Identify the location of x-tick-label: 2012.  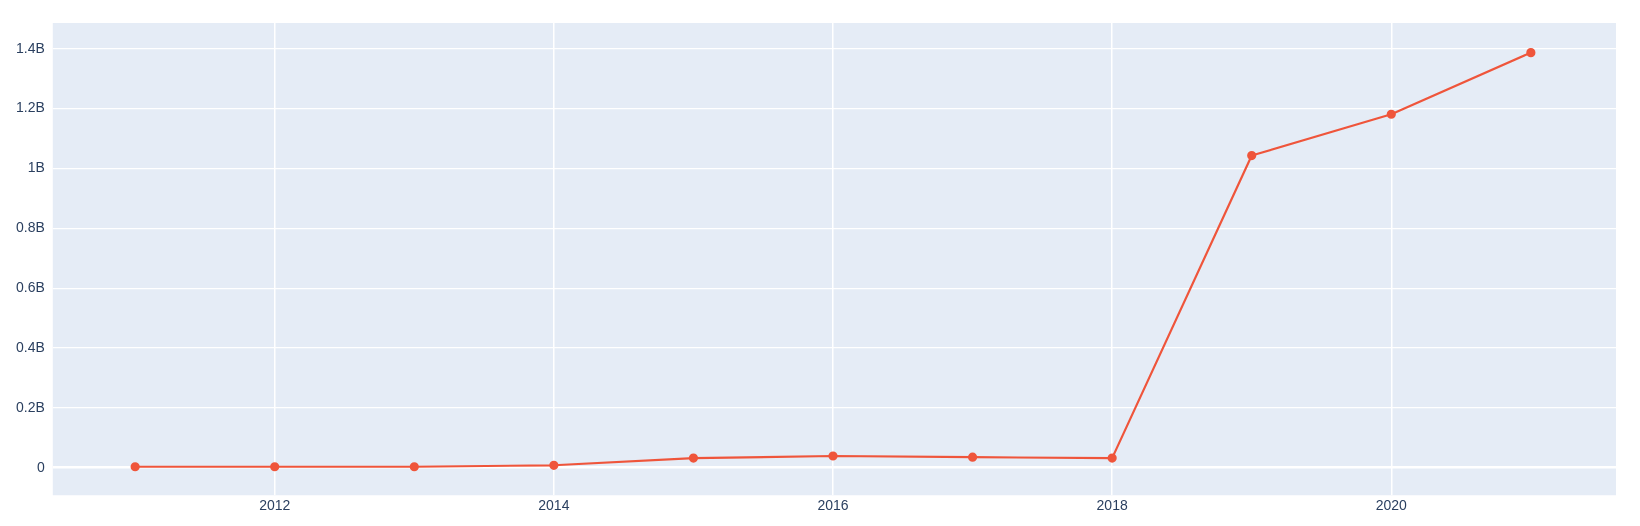
(275, 505).